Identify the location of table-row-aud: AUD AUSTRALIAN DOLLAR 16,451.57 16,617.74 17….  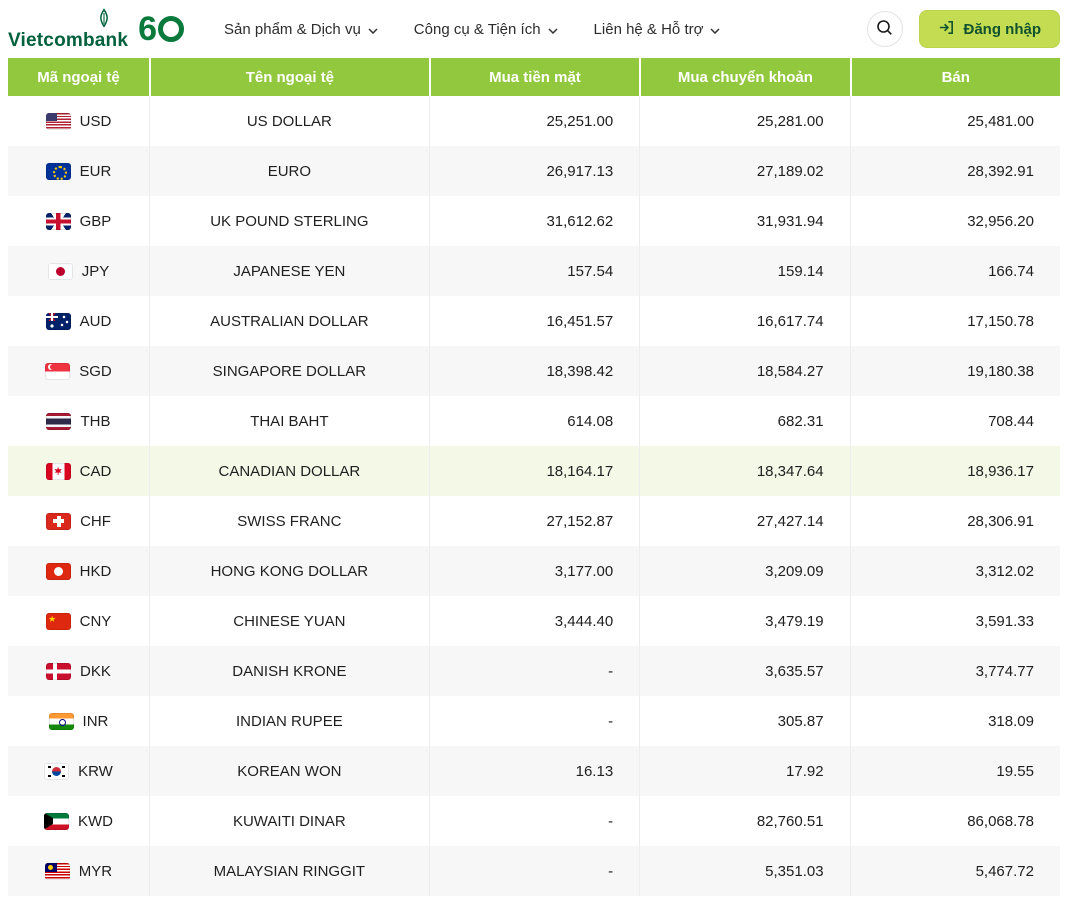
(534, 321).